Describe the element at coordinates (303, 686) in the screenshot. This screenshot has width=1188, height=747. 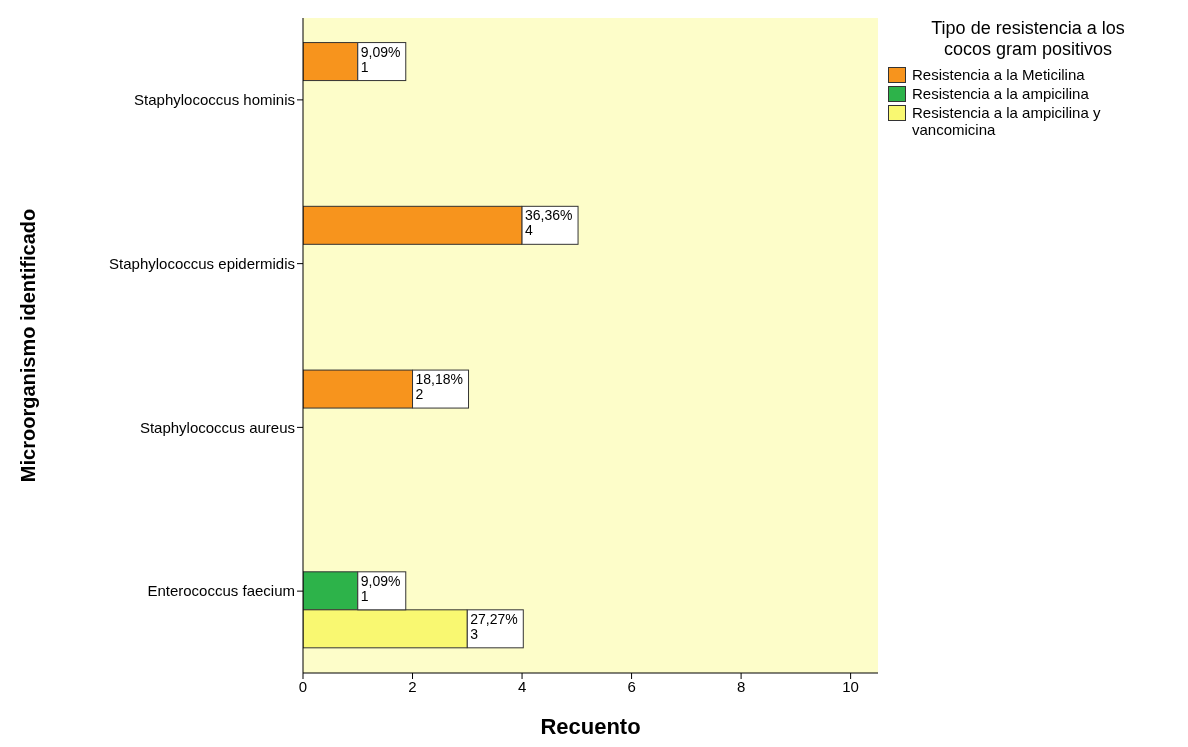
I see `x-tick-label: 0` at that location.